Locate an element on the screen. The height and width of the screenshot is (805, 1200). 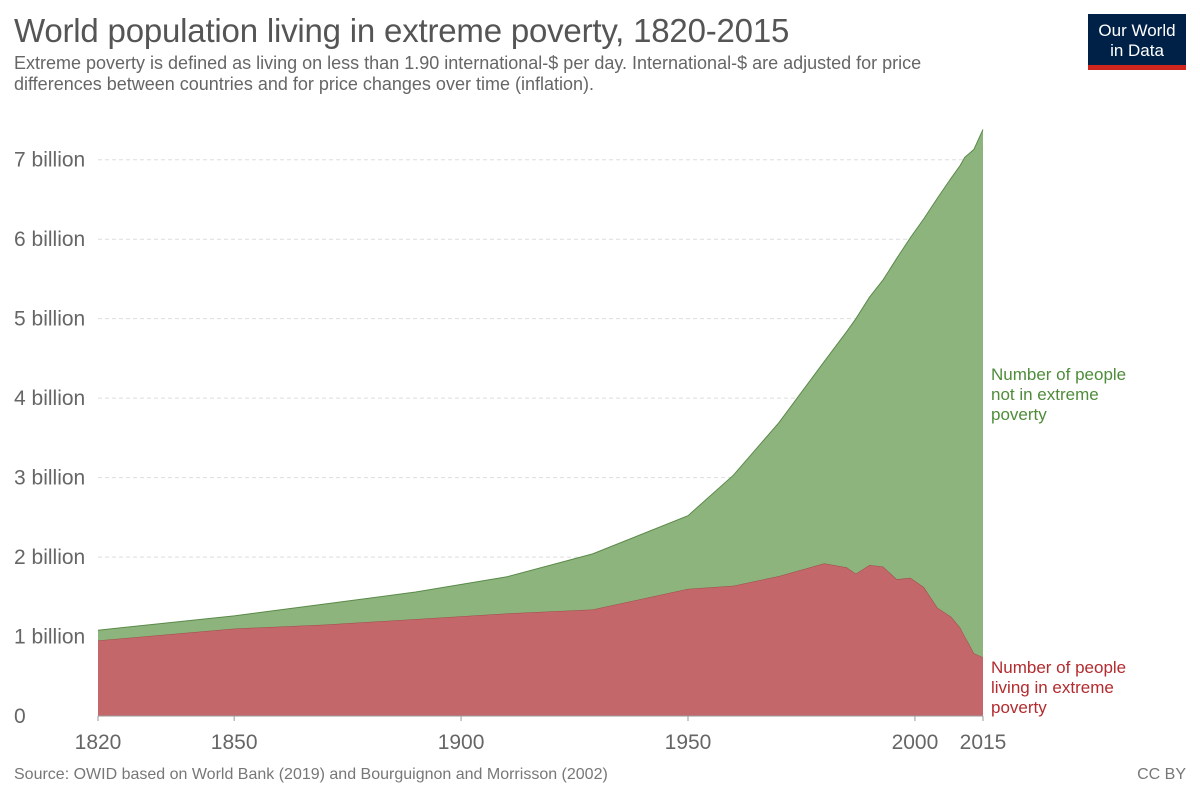
x-tick-label: 2015 is located at coordinates (983, 742).